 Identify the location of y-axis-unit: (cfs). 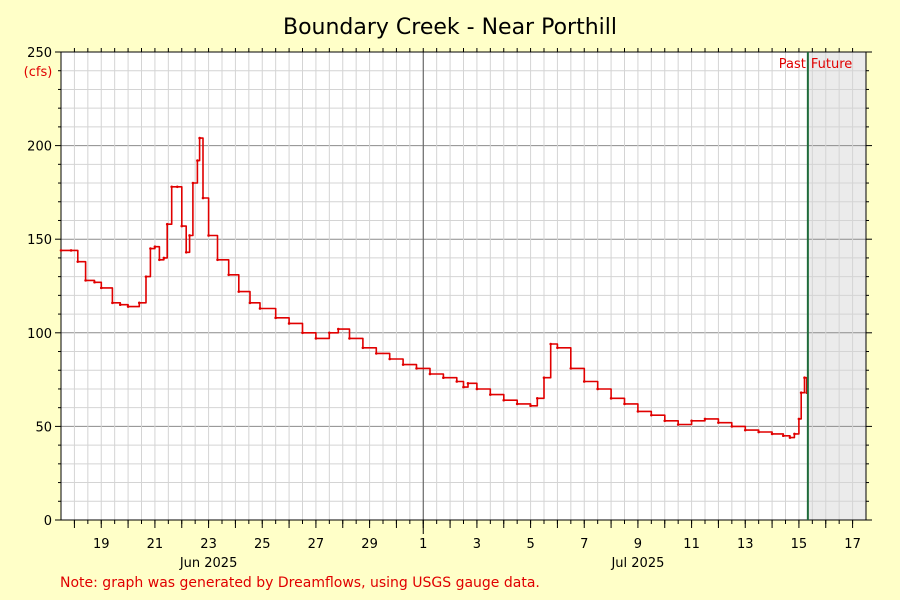
(38, 72).